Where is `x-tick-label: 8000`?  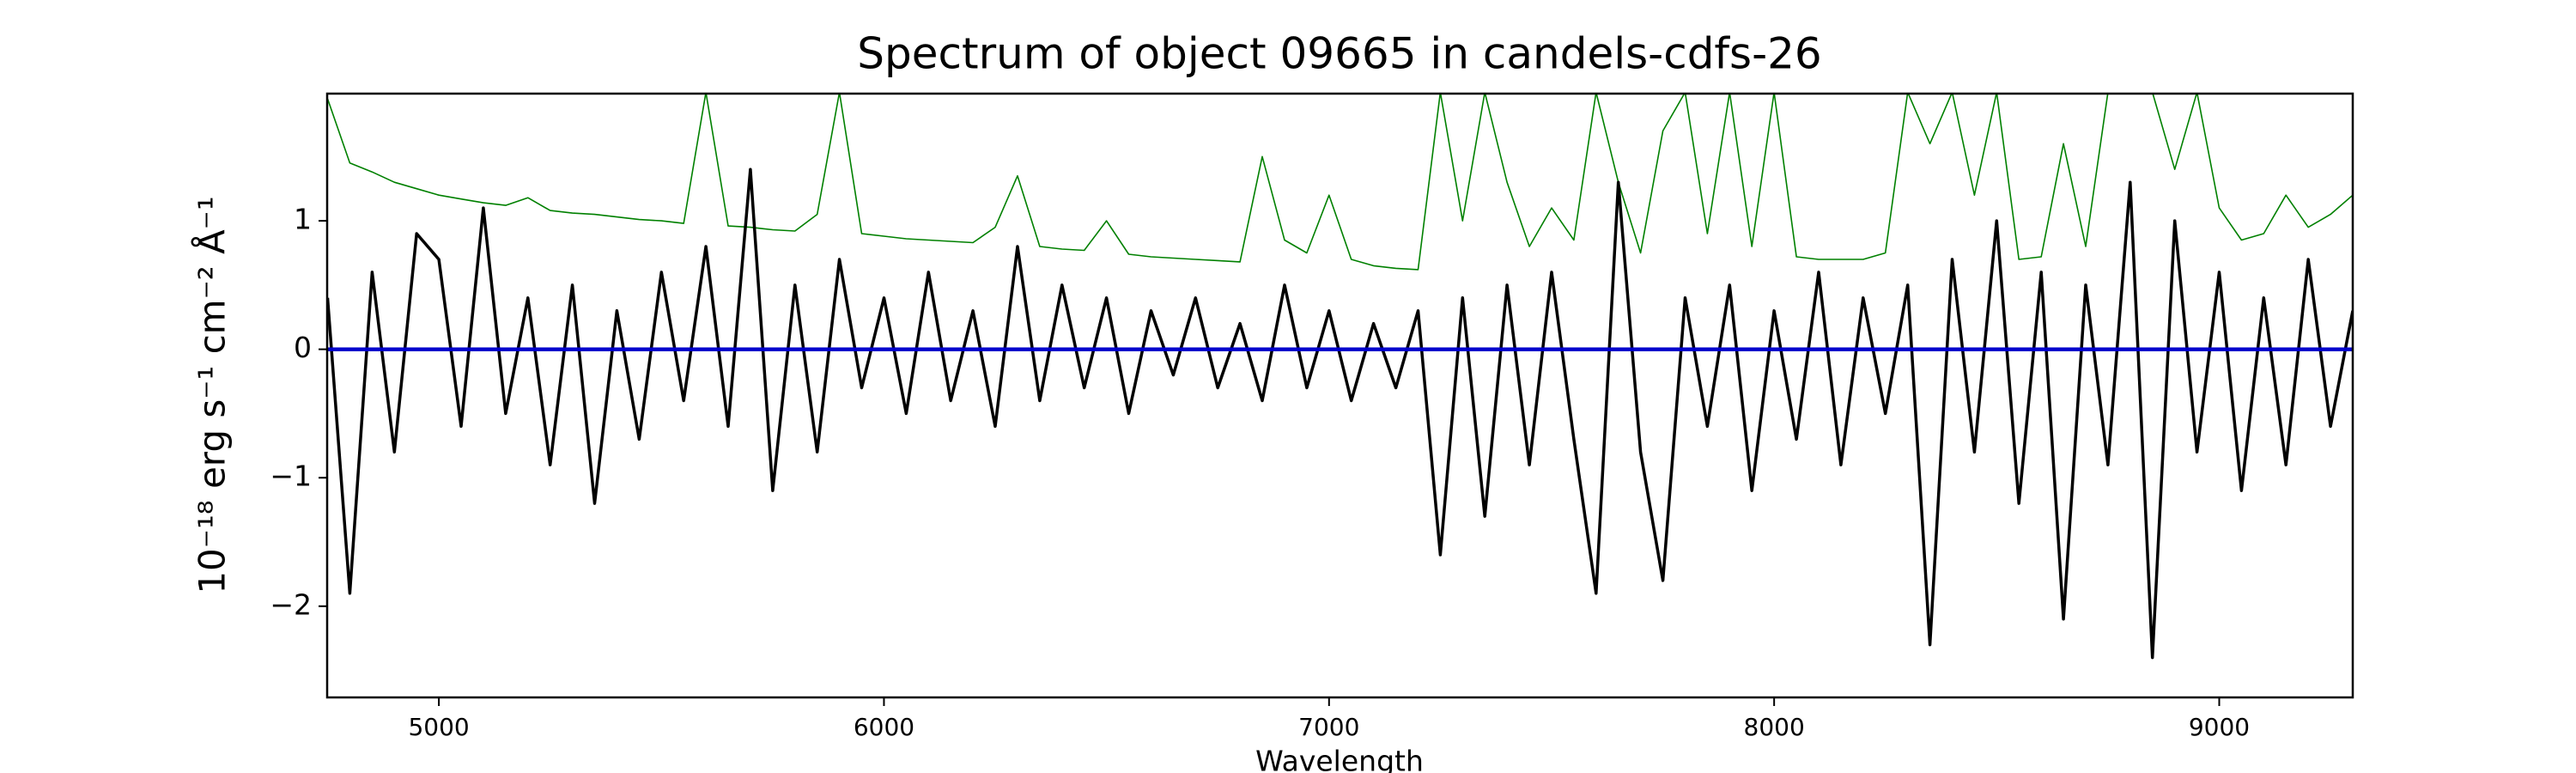 x-tick-label: 8000 is located at coordinates (1775, 727).